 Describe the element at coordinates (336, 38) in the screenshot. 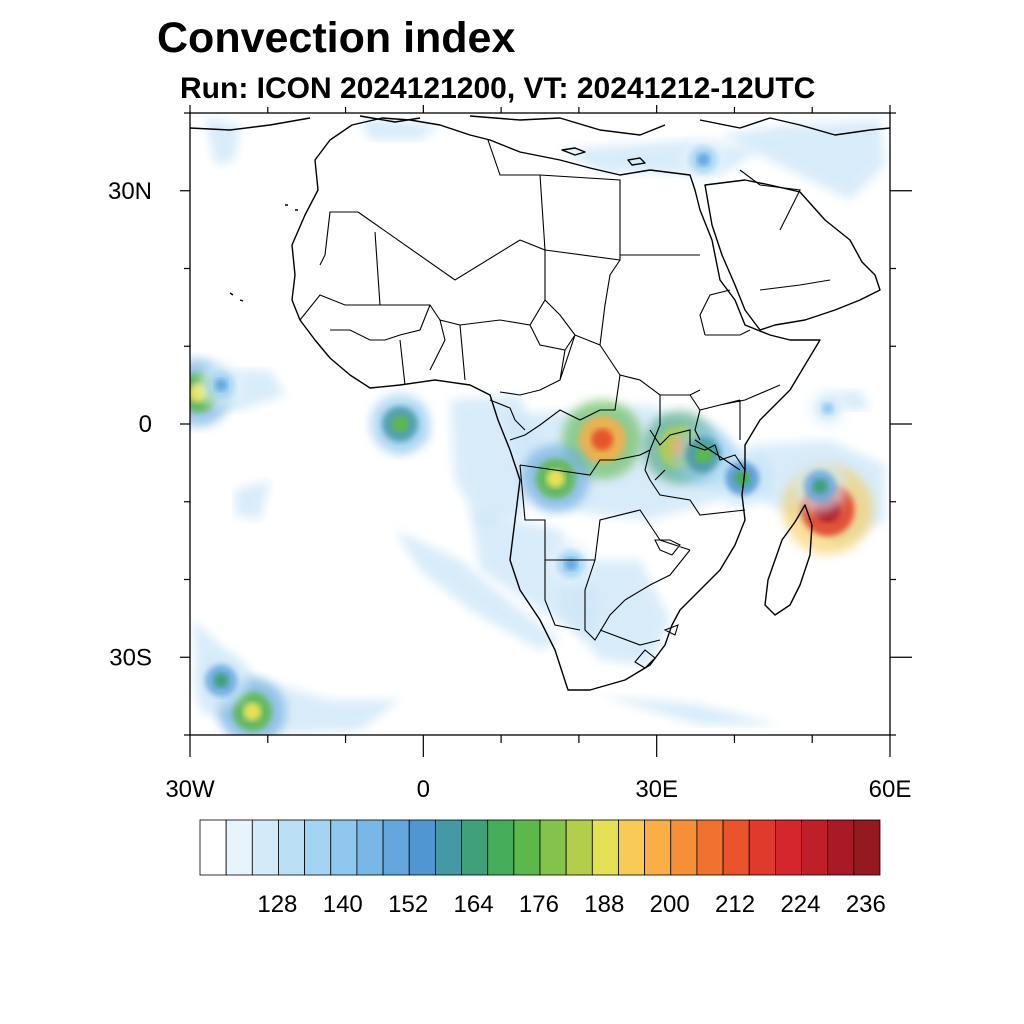

I see `map-title: Convection index` at that location.